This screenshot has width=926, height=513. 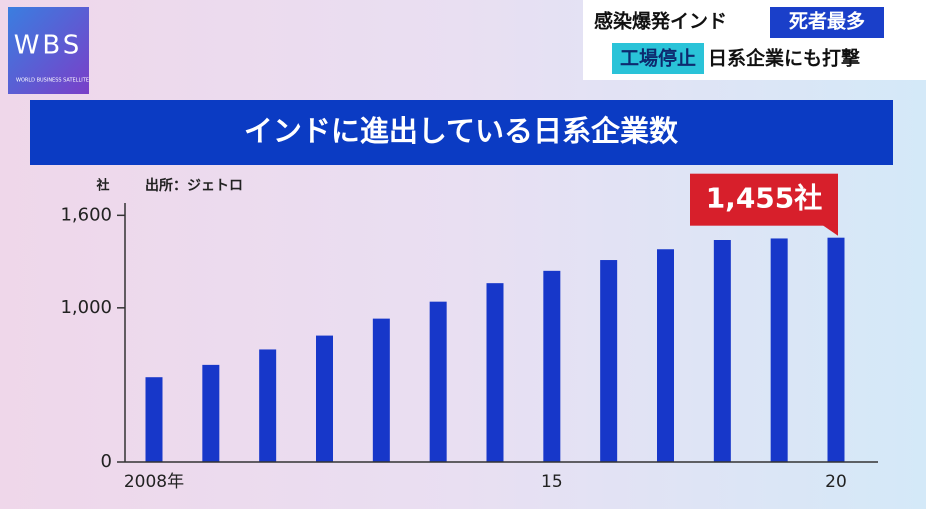 What do you see at coordinates (48, 46) in the screenshot?
I see `logo-letters: WBS` at bounding box center [48, 46].